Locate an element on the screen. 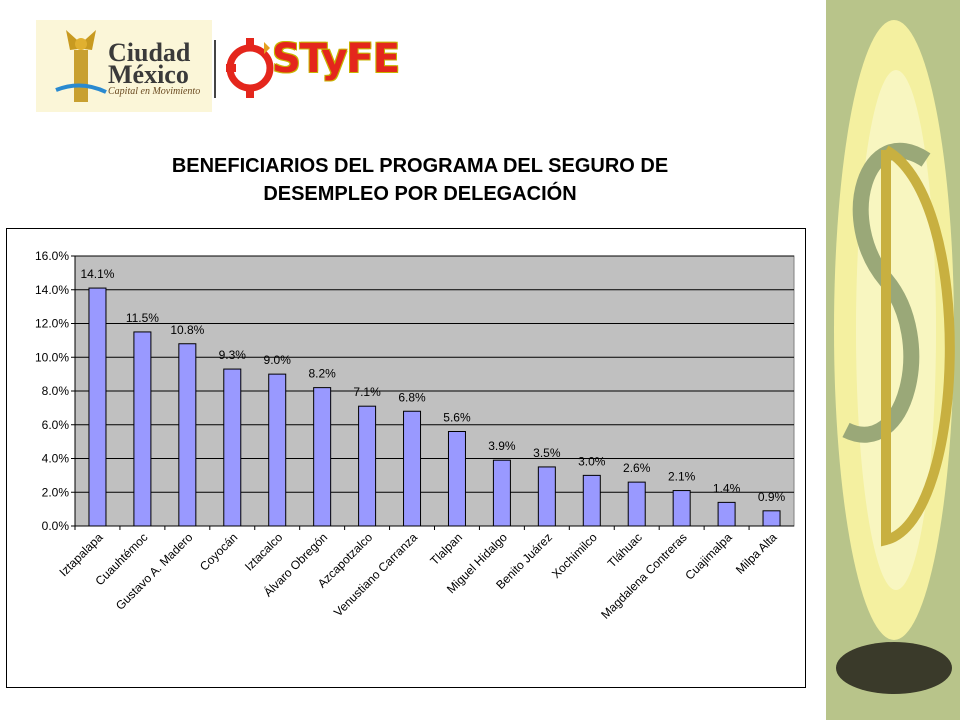 This screenshot has height=720, width=960. data-label: 1.4% is located at coordinates (727, 488).